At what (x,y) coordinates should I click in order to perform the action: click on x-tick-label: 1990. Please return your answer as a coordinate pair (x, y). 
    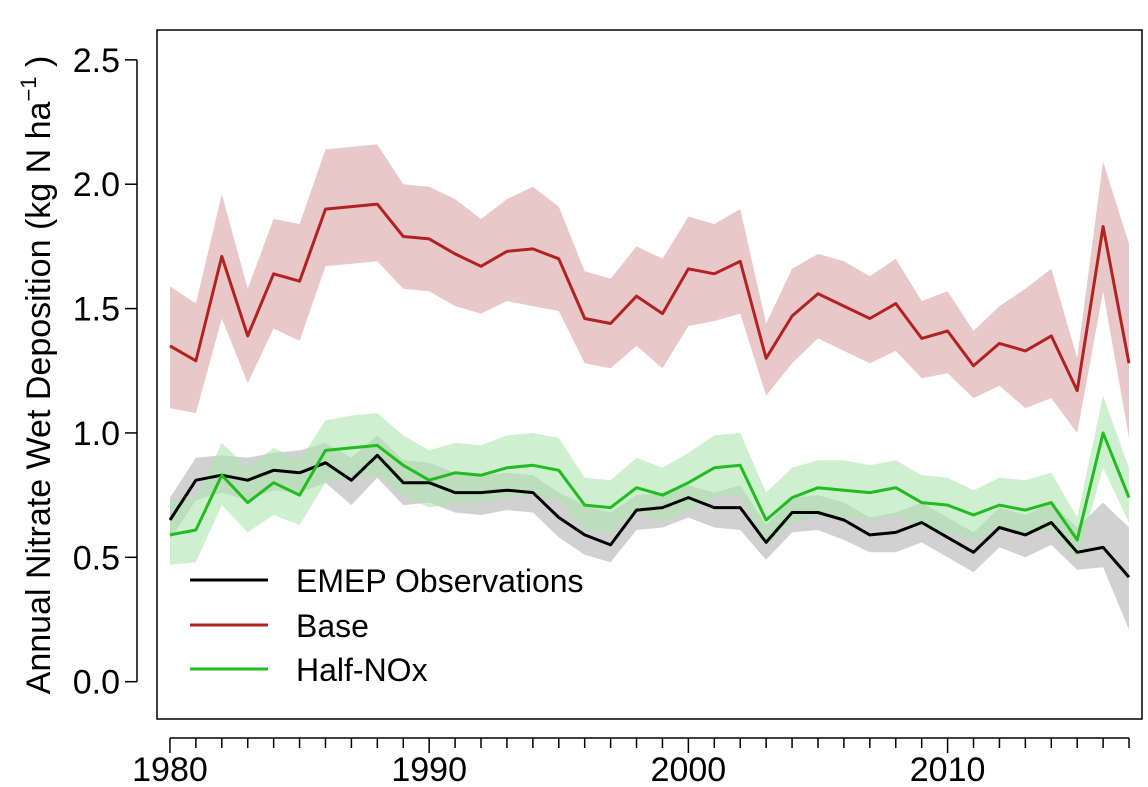
    Looking at the image, I should click on (429, 769).